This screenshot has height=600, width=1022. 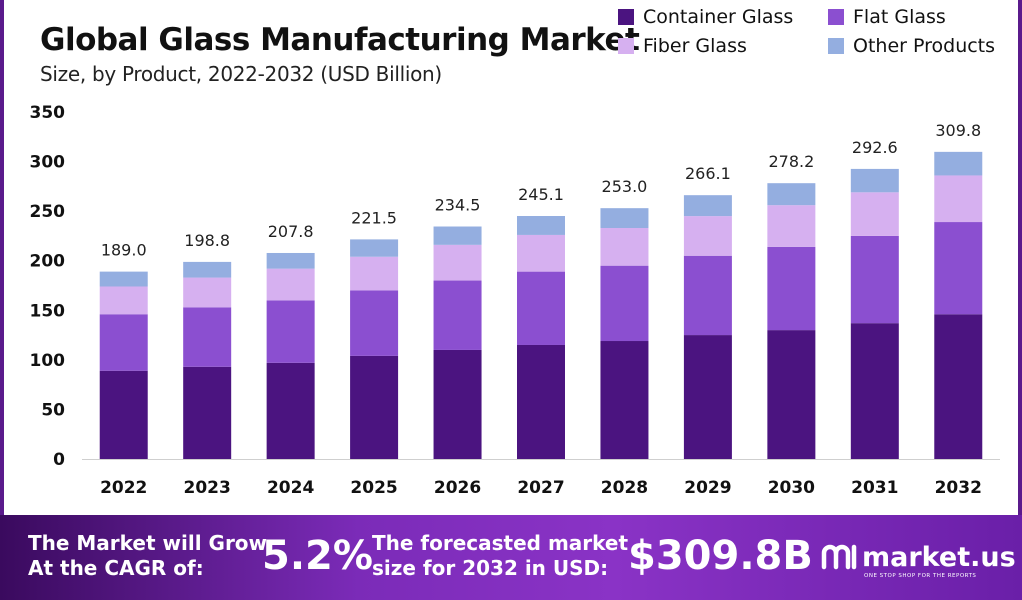 I want to click on x-tick-label: 2027, so click(x=540, y=488).